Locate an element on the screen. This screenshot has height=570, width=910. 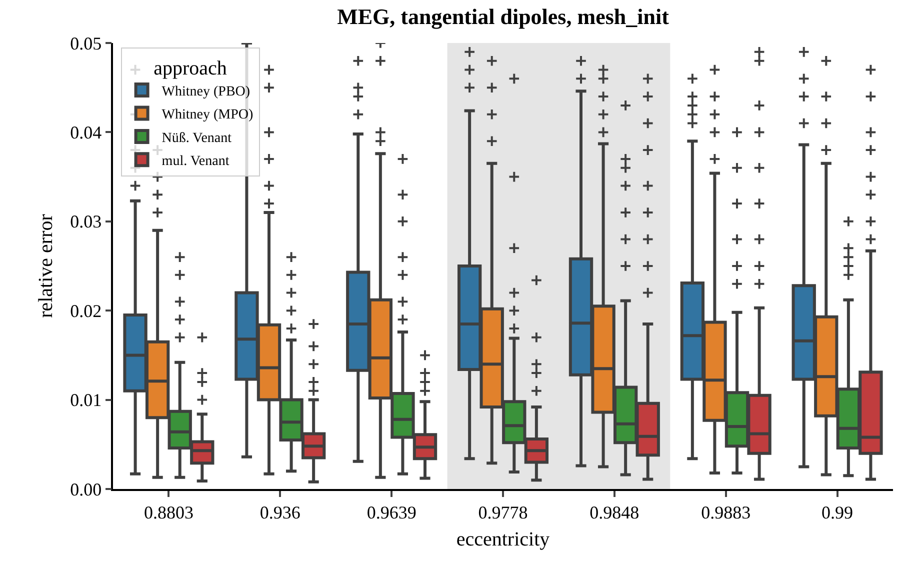
x-tick-label: 0.99 is located at coordinates (838, 512).